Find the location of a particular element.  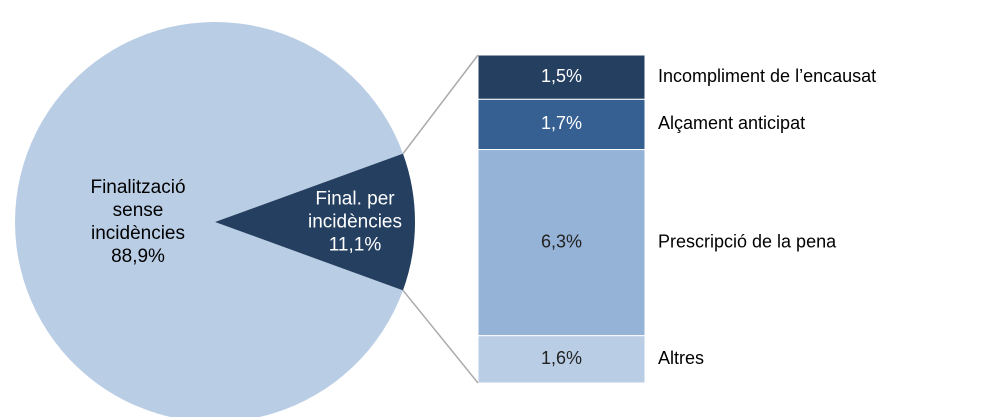

pie-slice is located at coordinates (315, 222).